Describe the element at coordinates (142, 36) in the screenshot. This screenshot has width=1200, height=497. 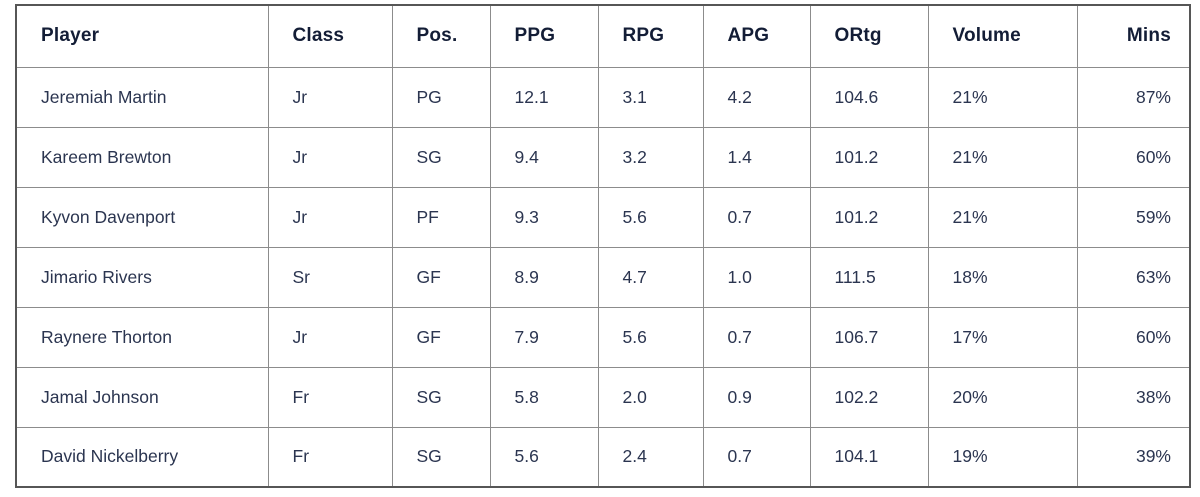
I see `column-header-player: Player` at that location.